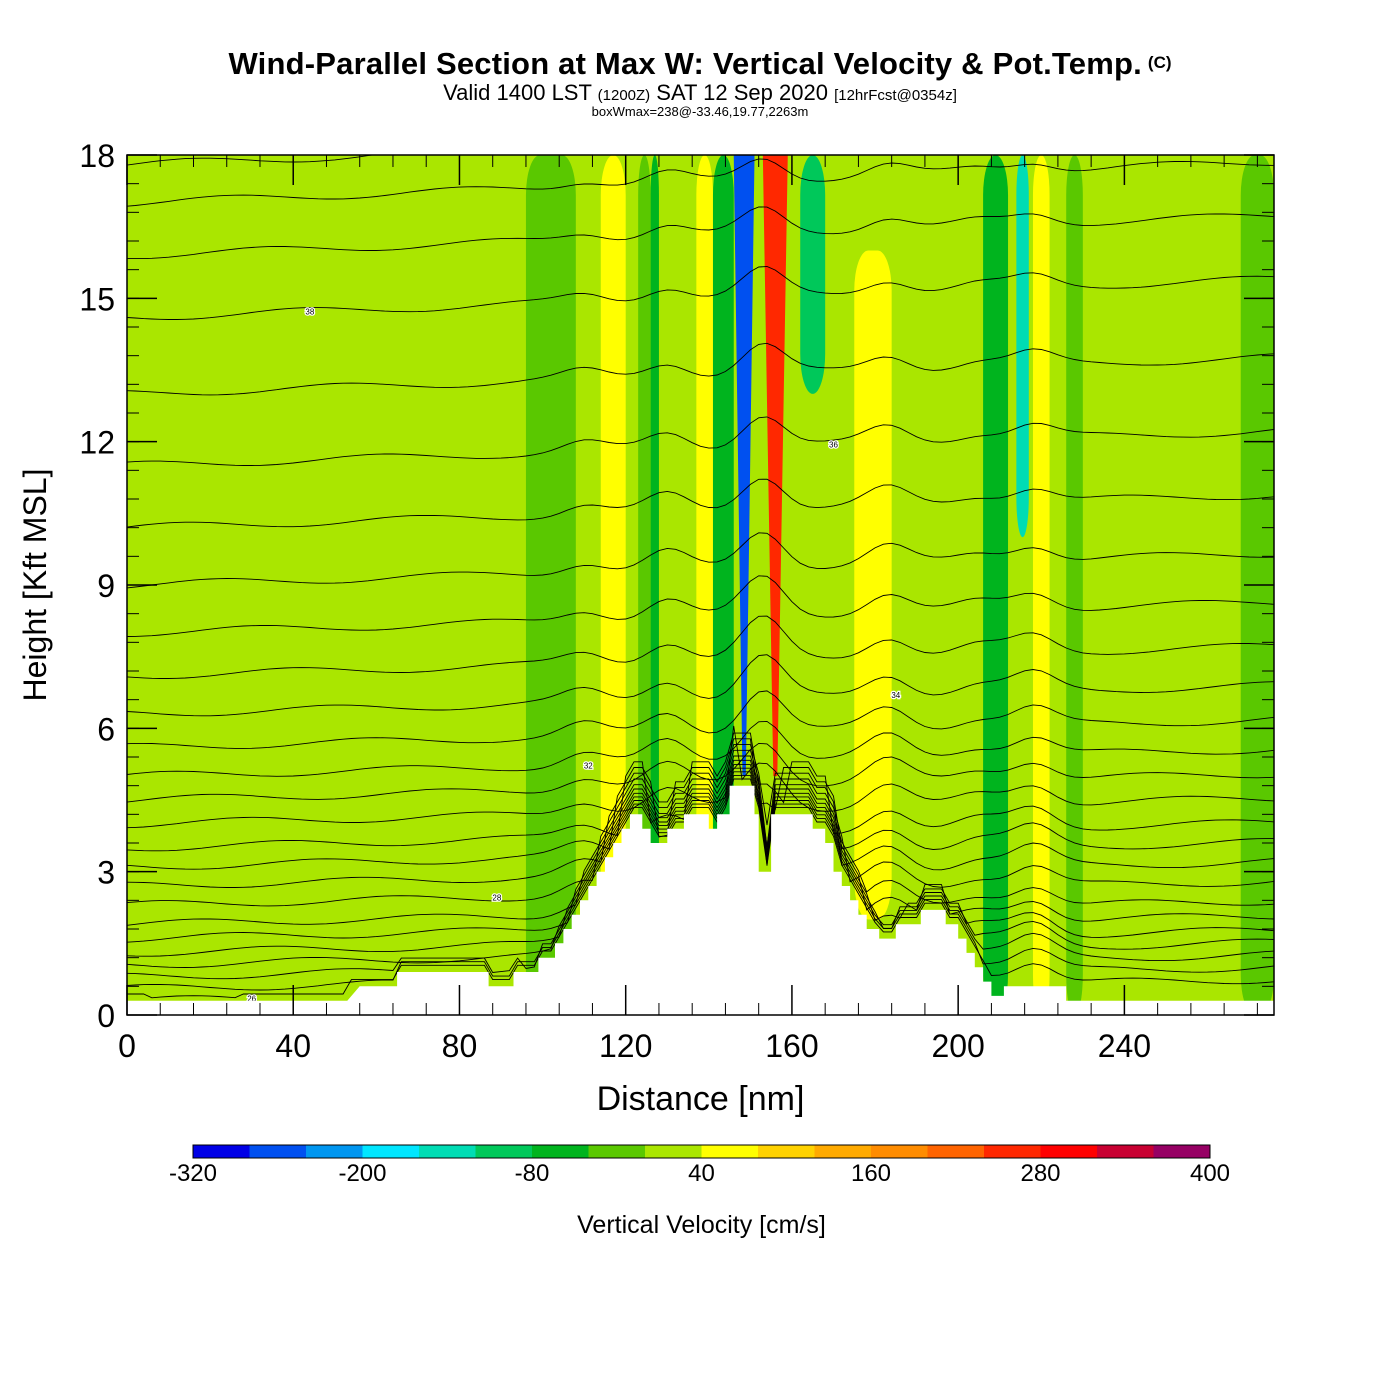 The height and width of the screenshot is (1400, 1400). Describe the element at coordinates (106, 729) in the screenshot. I see `y-tick-label: 6` at that location.